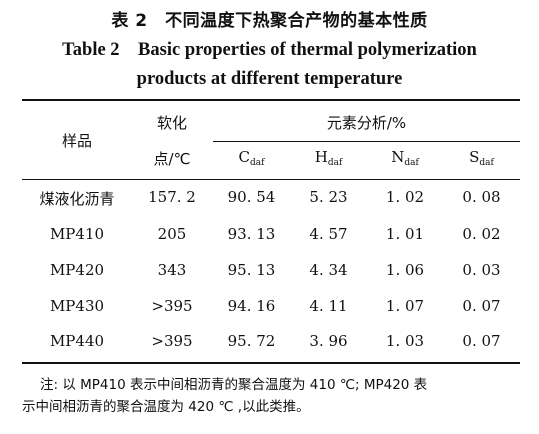 This screenshot has width=539, height=434. Describe the element at coordinates (234, 385) in the screenshot. I see `table-note-line1: 注: 以 MP410 表示中间相沥青的聚合温度为 410 ℃; MP420 表` at that location.